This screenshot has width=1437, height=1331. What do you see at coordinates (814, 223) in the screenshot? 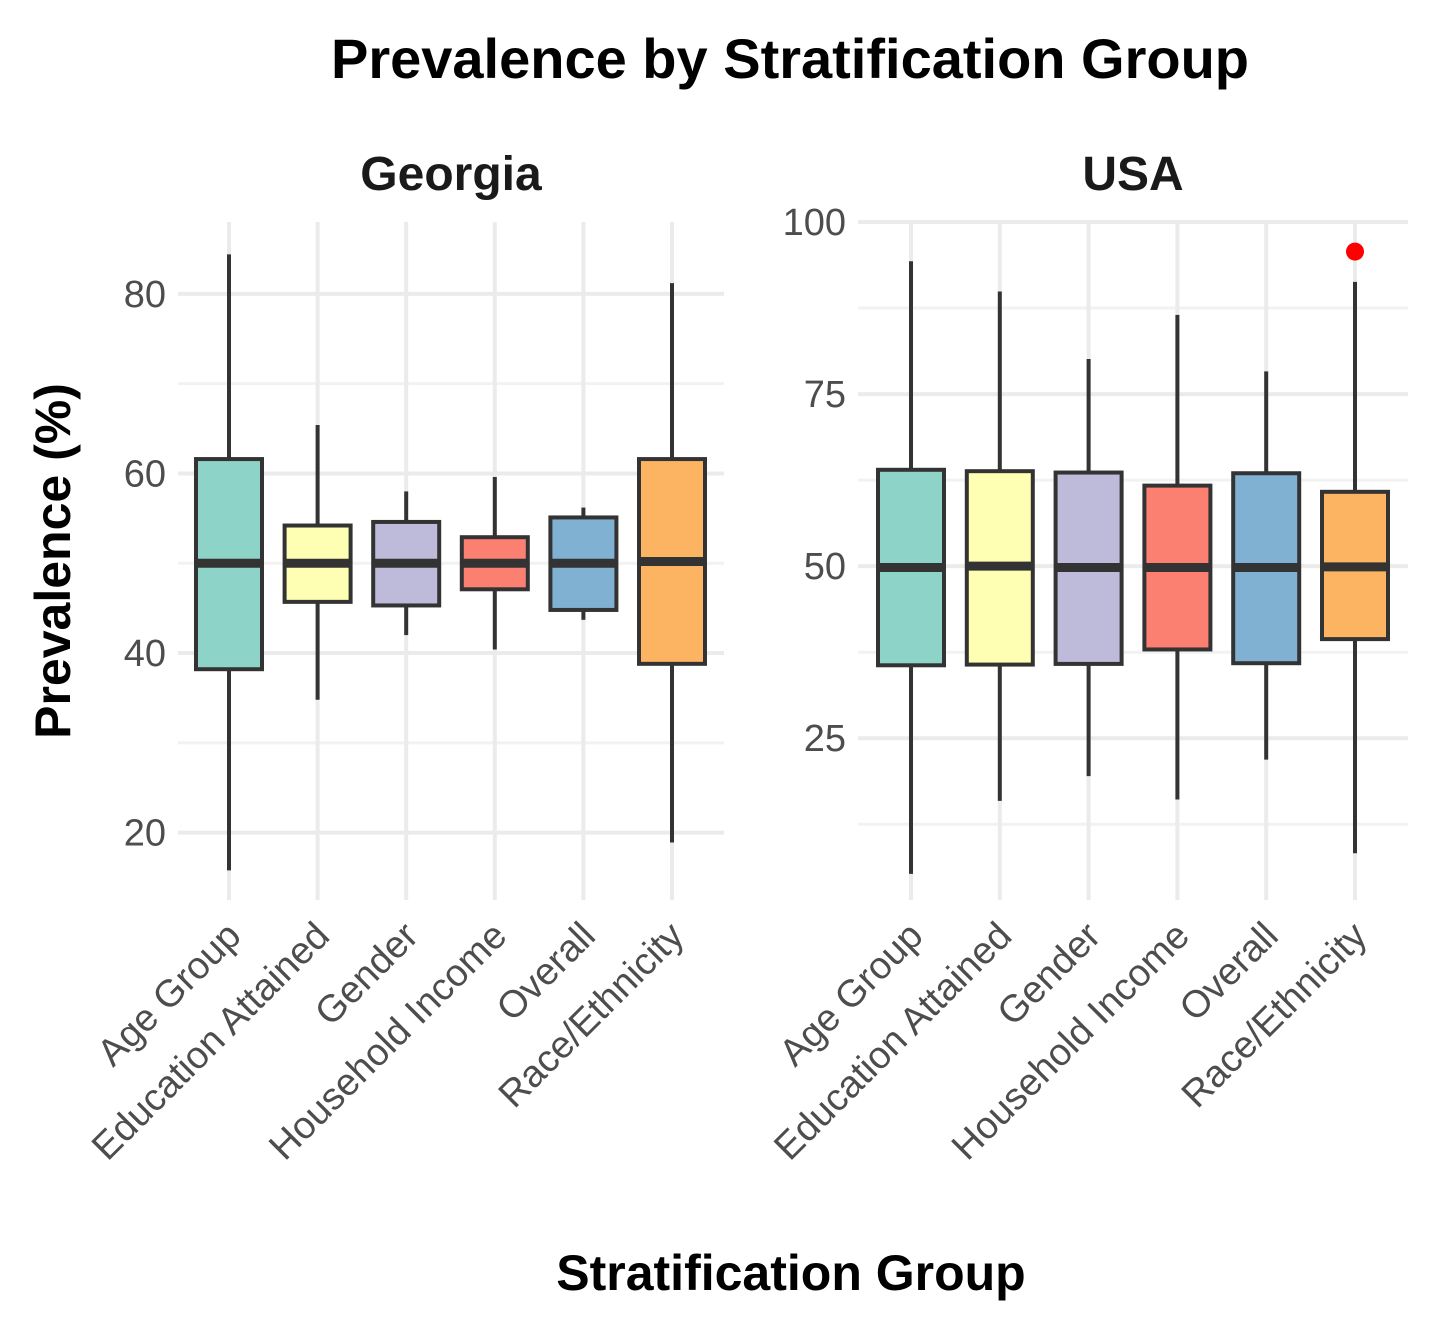
I see `y-tick-label-usa: 100` at bounding box center [814, 223].